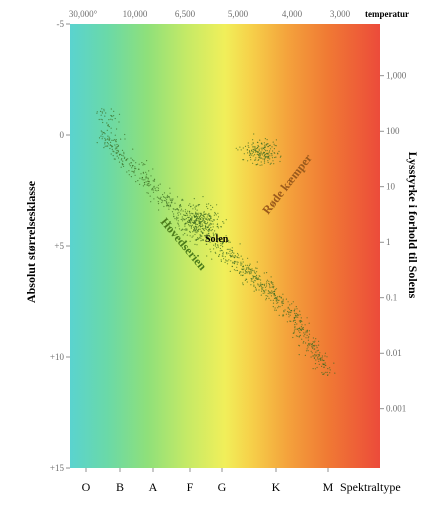  What do you see at coordinates (370, 487) in the screenshot?
I see `x-axis-title: Spektraltype` at bounding box center [370, 487].